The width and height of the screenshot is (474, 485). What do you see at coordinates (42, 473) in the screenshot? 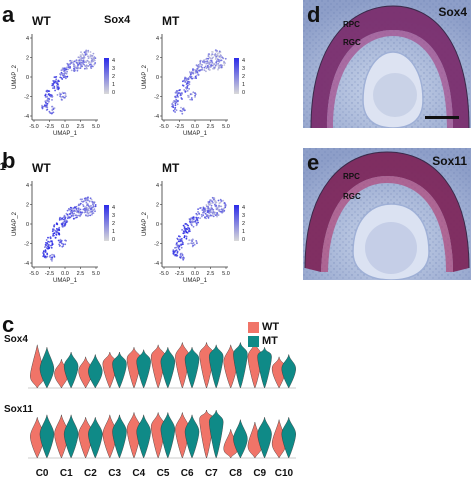
I see `violin-category-label: C0` at bounding box center [42, 473].